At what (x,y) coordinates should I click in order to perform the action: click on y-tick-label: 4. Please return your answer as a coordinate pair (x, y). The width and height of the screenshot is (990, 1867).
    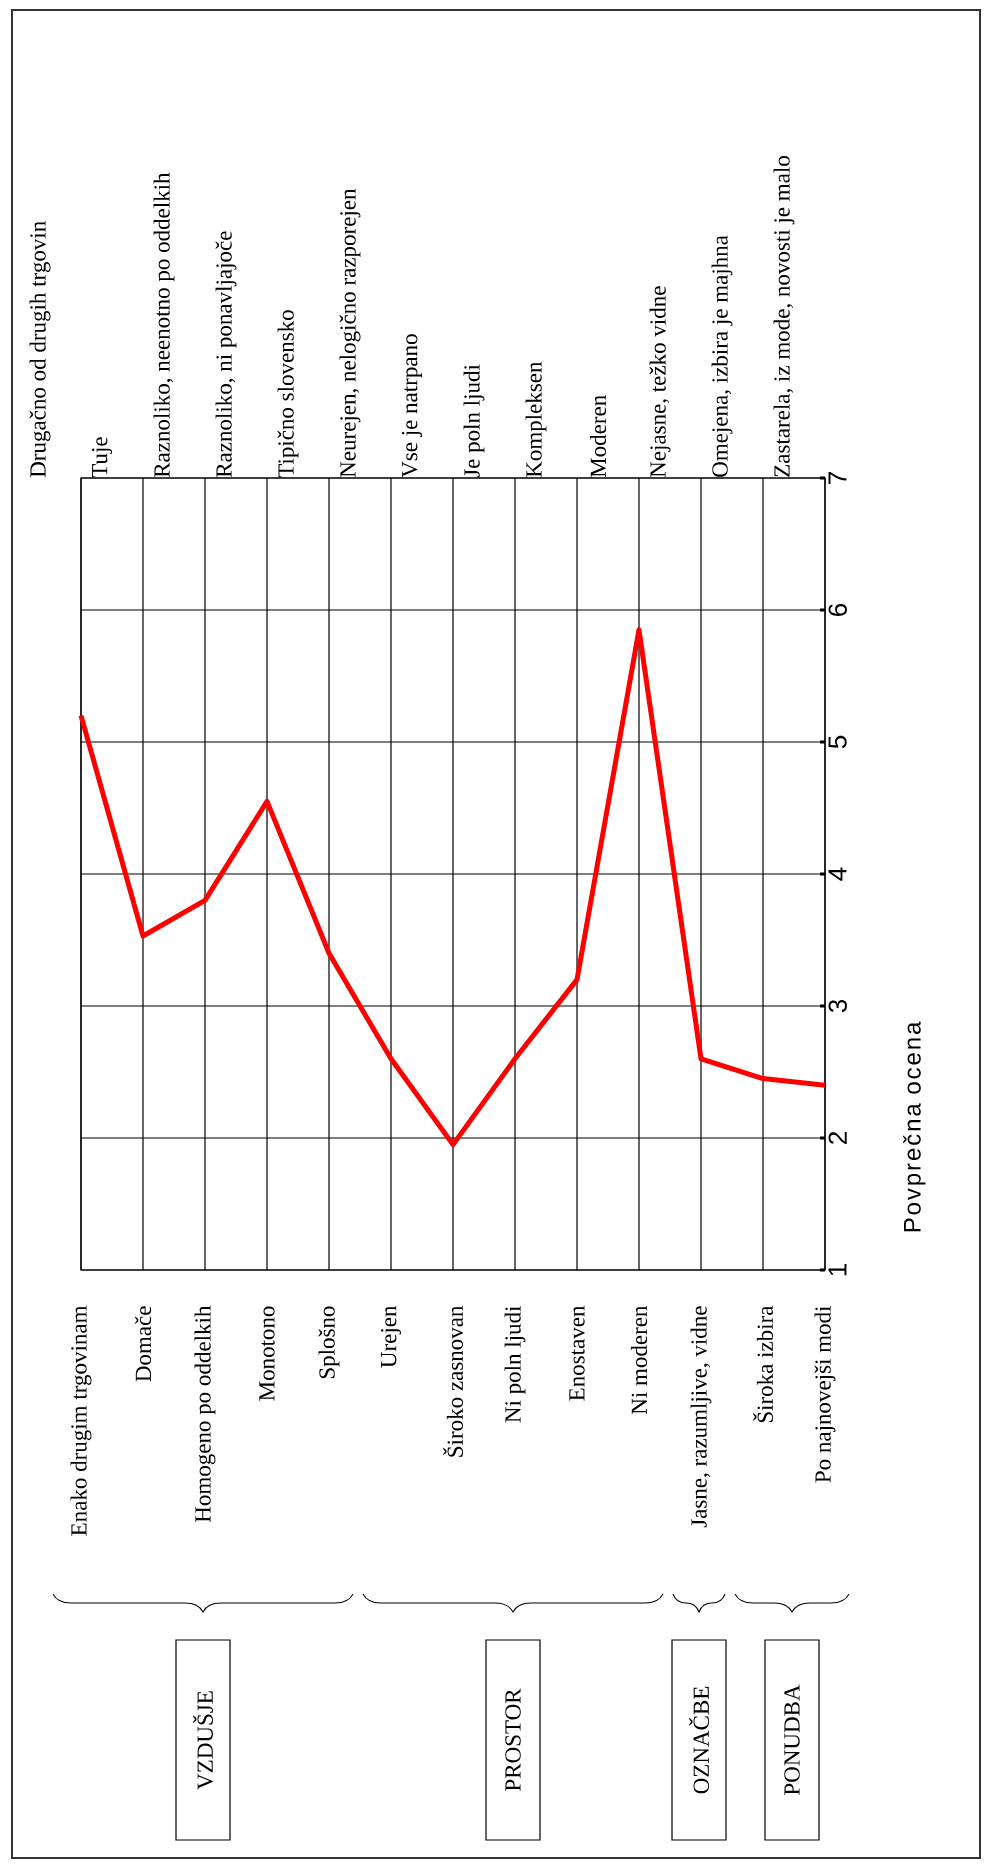
    Looking at the image, I should click on (837, 874).